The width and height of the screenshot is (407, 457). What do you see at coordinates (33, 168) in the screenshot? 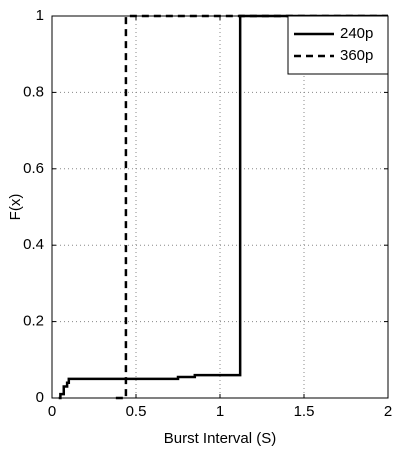
I see `y-tick-label: 0.6` at bounding box center [33, 168].